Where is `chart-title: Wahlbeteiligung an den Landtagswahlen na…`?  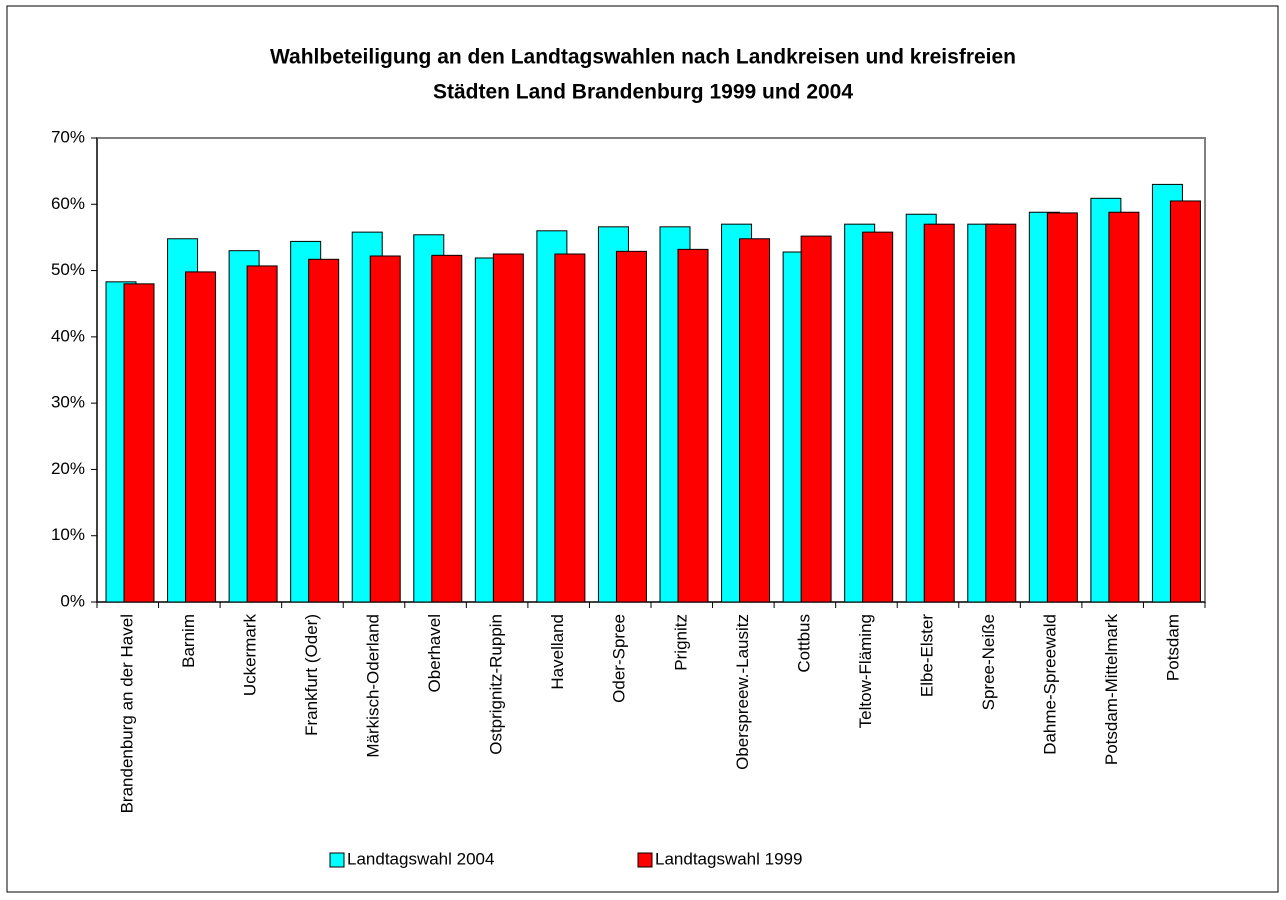
chart-title: Wahlbeteiligung an den Landtagswahlen na… is located at coordinates (643, 57).